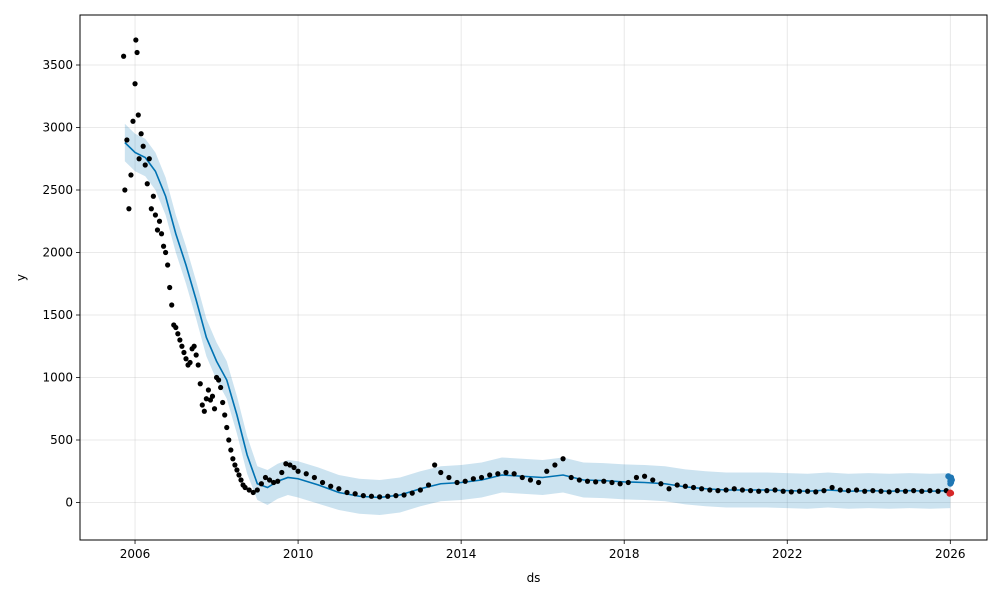 This screenshot has width=1000, height=600. Describe the element at coordinates (57, 65) in the screenshot. I see `y-tick-label: 3500` at that location.